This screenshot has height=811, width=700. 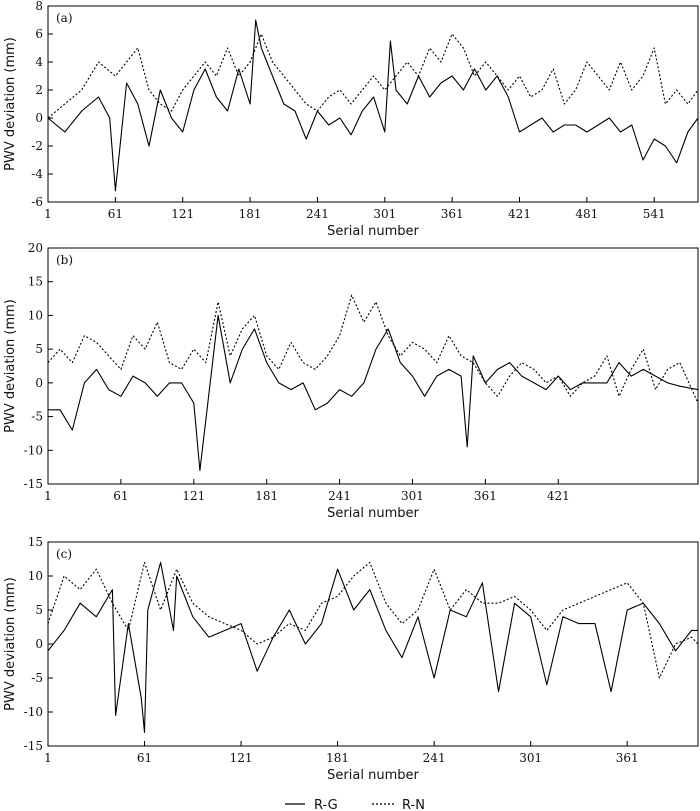 I want to click on y-tick-label: 20, so click(x=35, y=248).